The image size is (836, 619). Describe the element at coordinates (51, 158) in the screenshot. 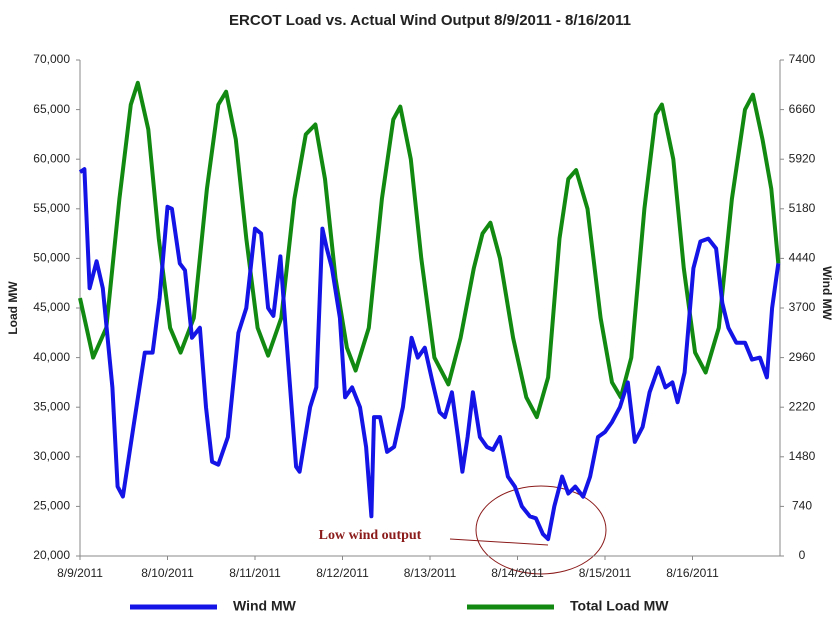

I see `y-tick-label: 60,000` at that location.